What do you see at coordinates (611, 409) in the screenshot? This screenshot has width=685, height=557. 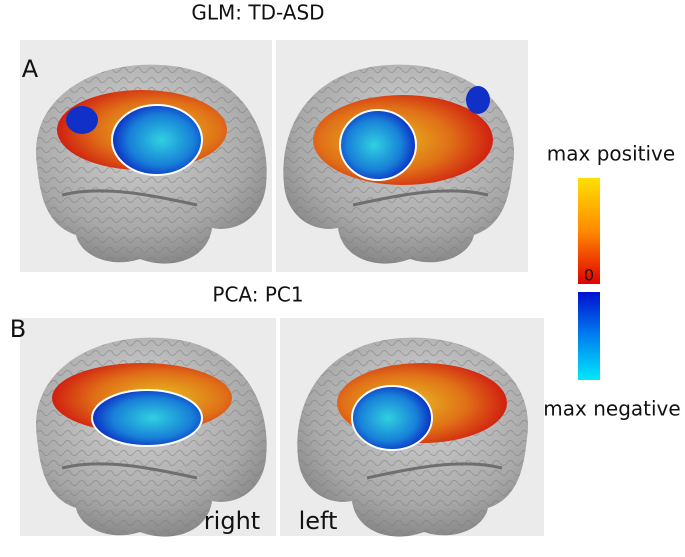 I see `colorbar-label: max negative` at bounding box center [611, 409].